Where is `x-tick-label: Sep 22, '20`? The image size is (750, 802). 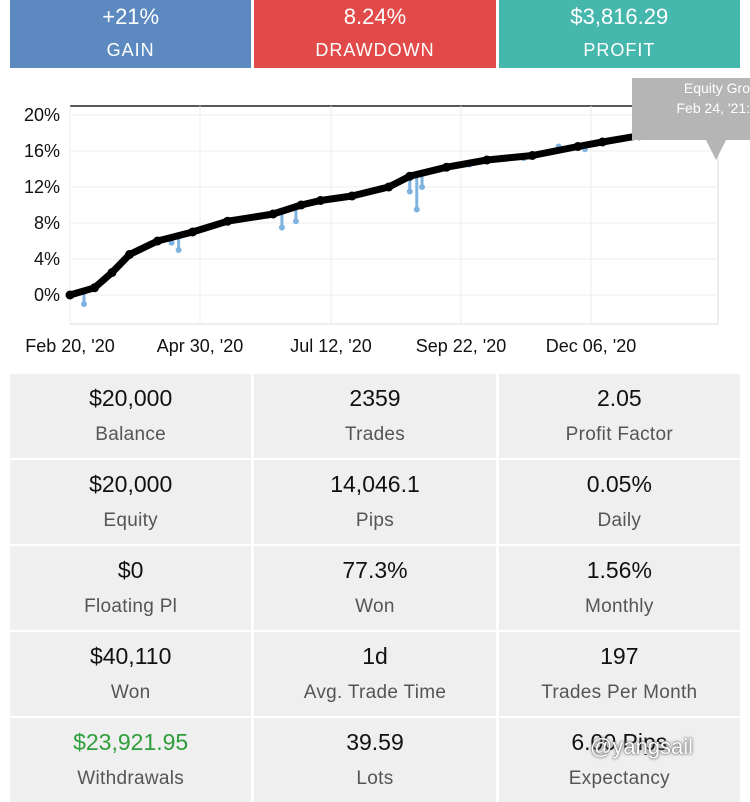
x-tick-label: Sep 22, '20 is located at coordinates (461, 346).